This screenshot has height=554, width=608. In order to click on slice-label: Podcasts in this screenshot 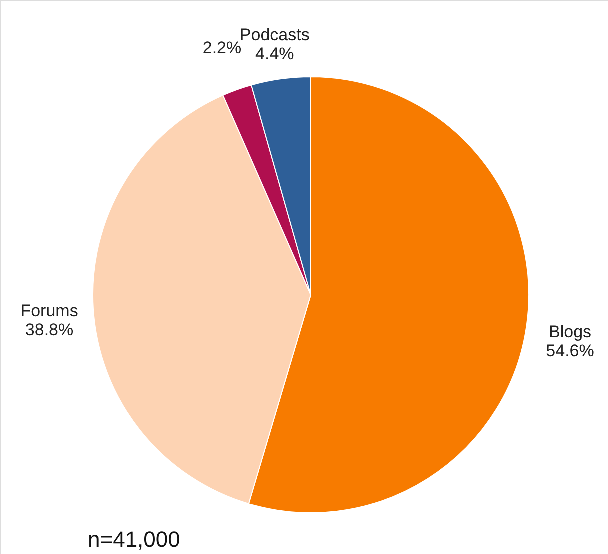, I will do `click(275, 35)`.